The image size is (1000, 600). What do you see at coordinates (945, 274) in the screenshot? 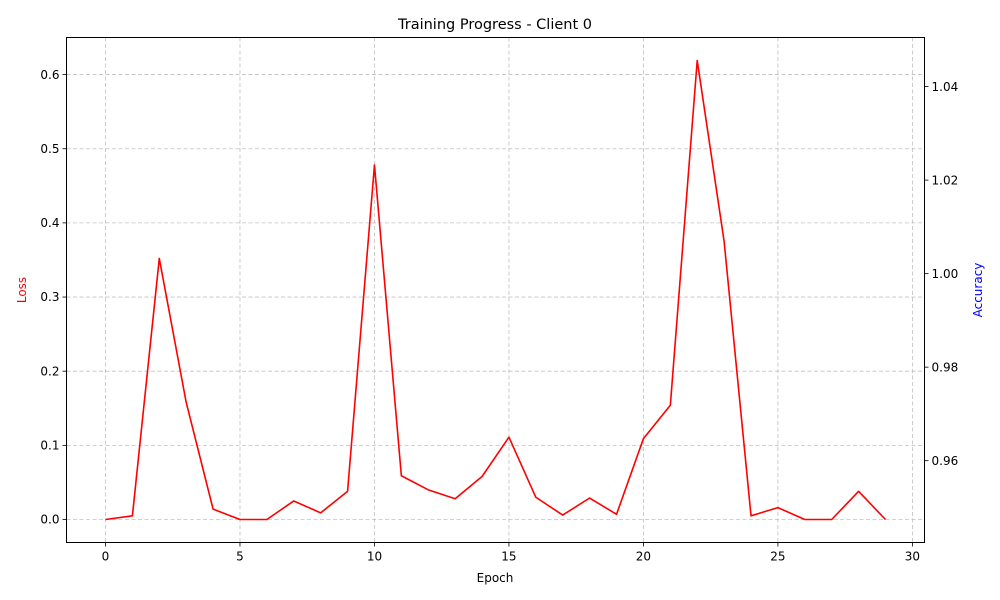
I see `y-right-tick-label: 1.00` at bounding box center [945, 274].